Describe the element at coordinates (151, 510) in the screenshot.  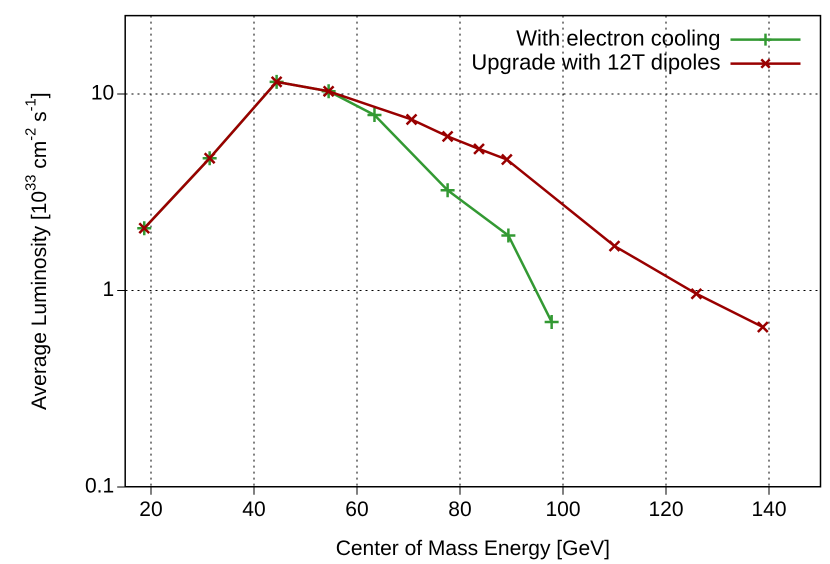
I see `x-tick-label: 20` at that location.